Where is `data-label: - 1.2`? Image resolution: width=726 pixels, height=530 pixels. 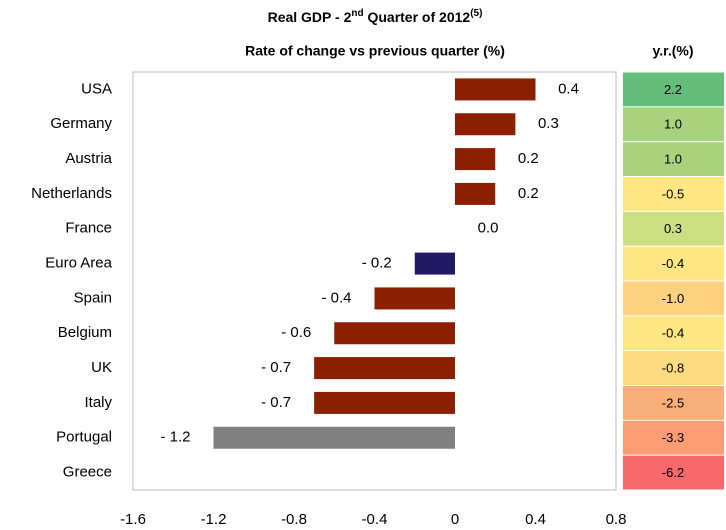 data-label: - 1.2 is located at coordinates (175, 437).